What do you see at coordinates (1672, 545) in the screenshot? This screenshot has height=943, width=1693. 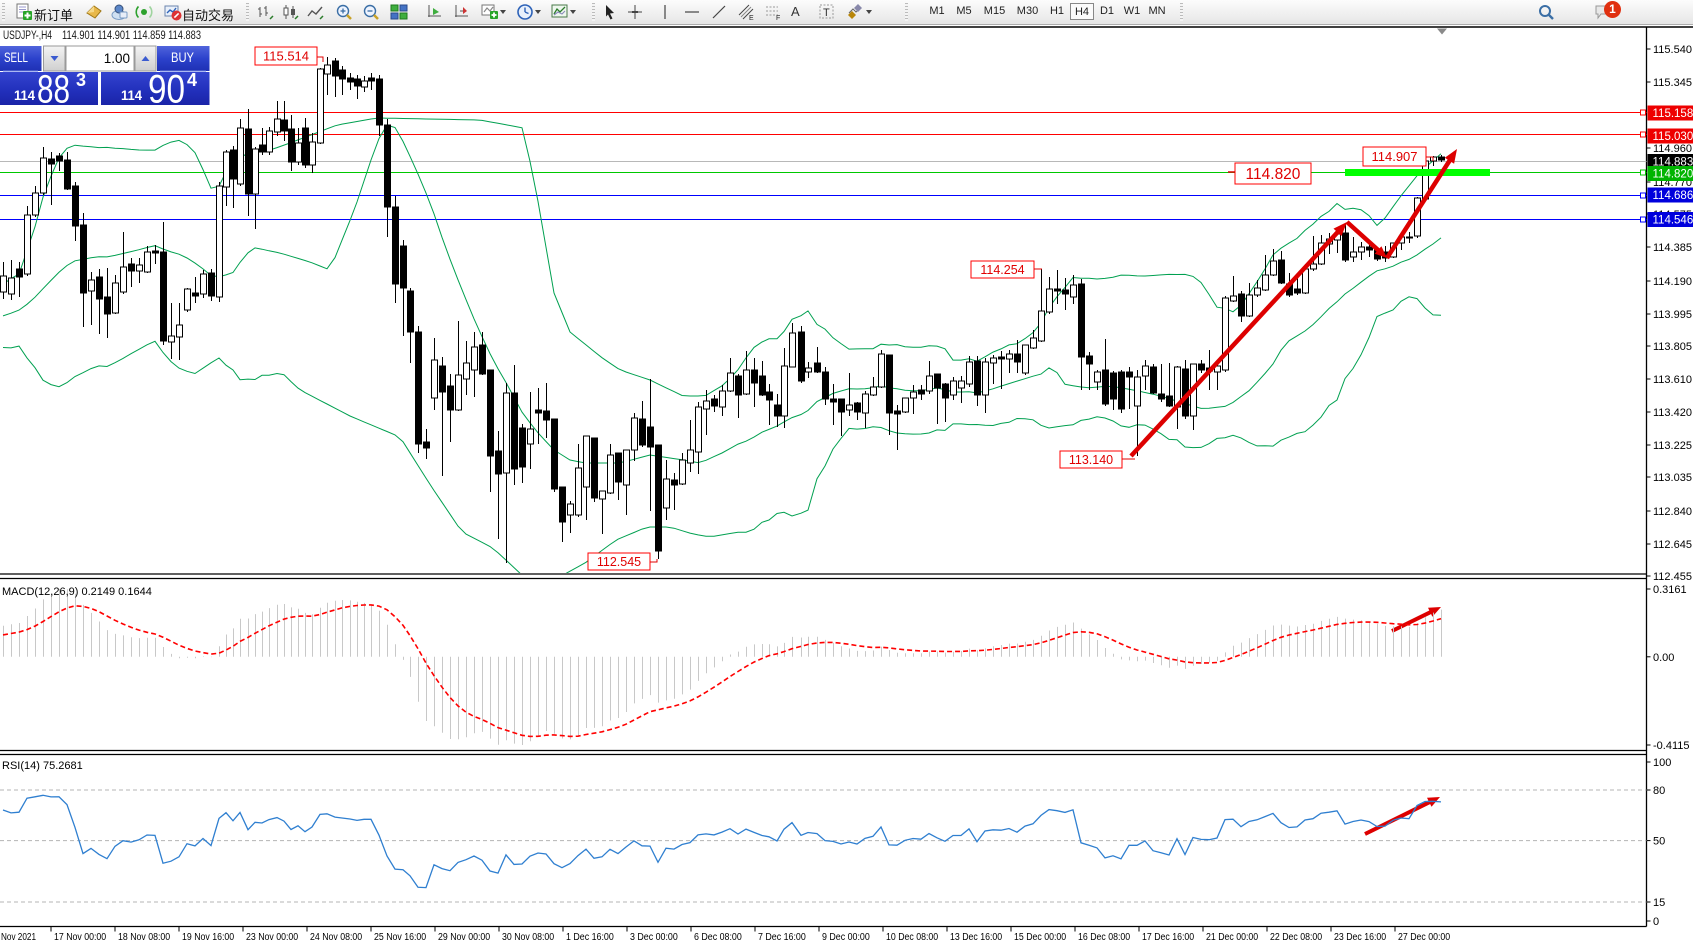 I see `svg-text: 112.645` at bounding box center [1672, 545].